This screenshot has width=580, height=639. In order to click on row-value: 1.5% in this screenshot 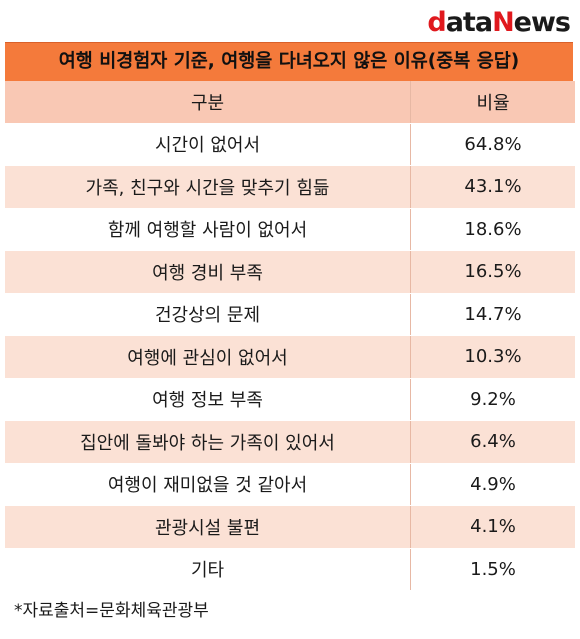, I will do `click(492, 569)`.